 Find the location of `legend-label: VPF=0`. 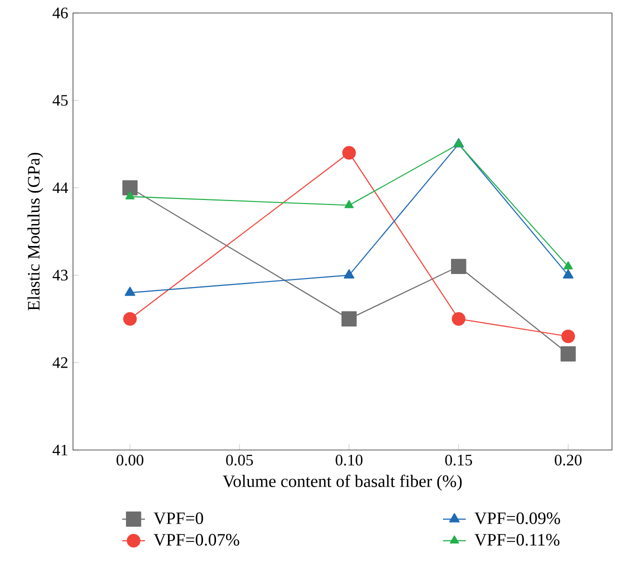

legend-label: VPF=0 is located at coordinates (179, 518).